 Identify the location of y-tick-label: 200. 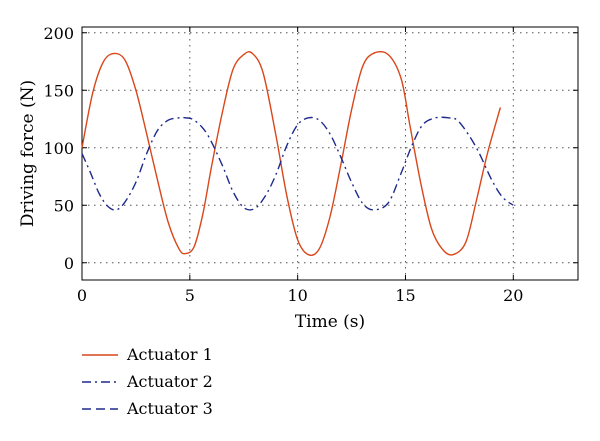
(58, 33).